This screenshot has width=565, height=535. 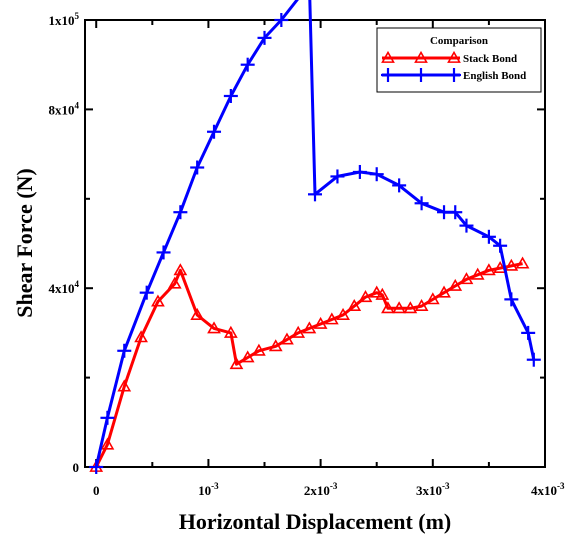 I want to click on x-tick-label: 3x10⁻³, so click(x=433, y=489).